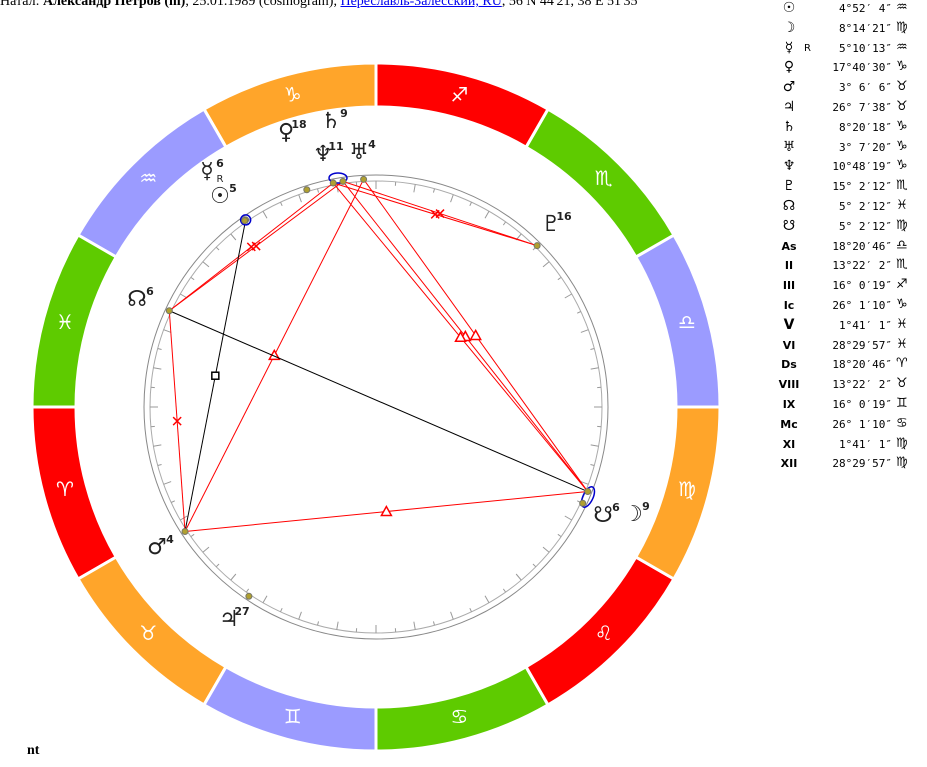 The height and width of the screenshot is (767, 927). Describe the element at coordinates (848, 69) in the screenshot. I see `table-row: ♀ 17°40′30″ ♑` at that location.